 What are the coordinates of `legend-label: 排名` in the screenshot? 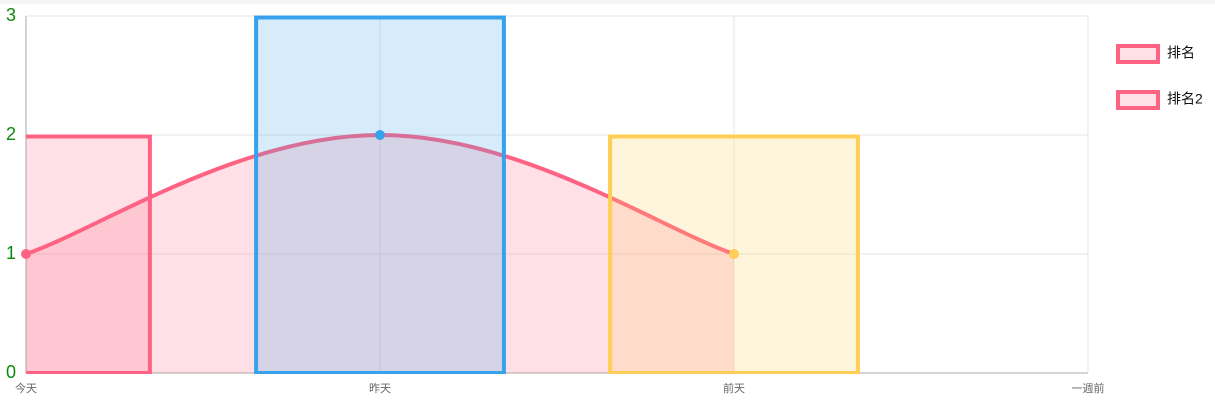 It's located at (1181, 53).